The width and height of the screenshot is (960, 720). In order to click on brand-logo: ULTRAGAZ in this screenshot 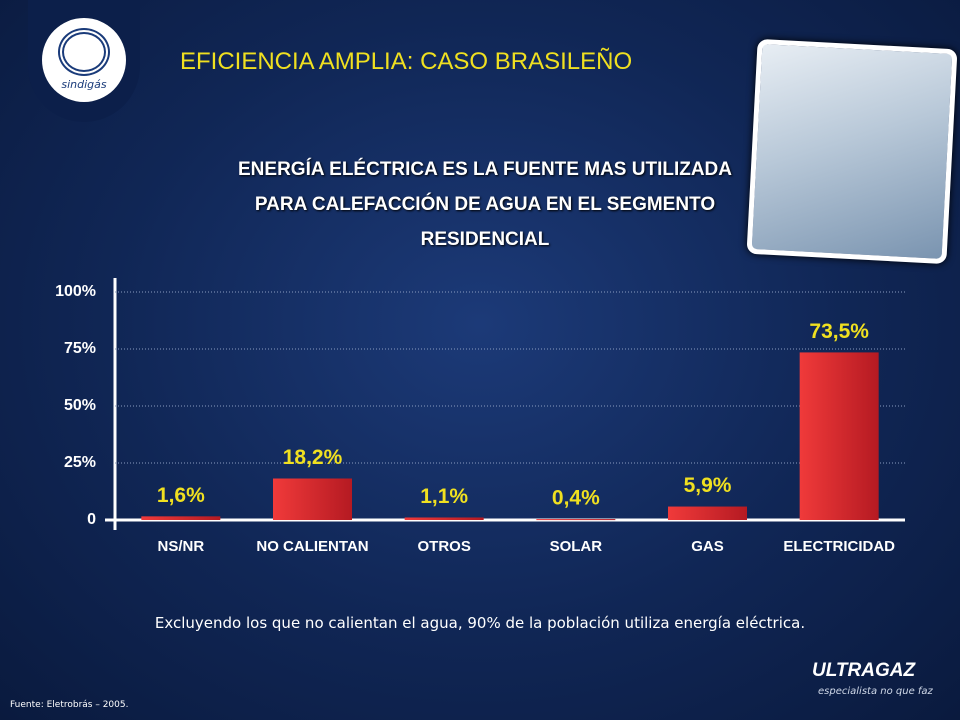, I will do `click(864, 670)`.